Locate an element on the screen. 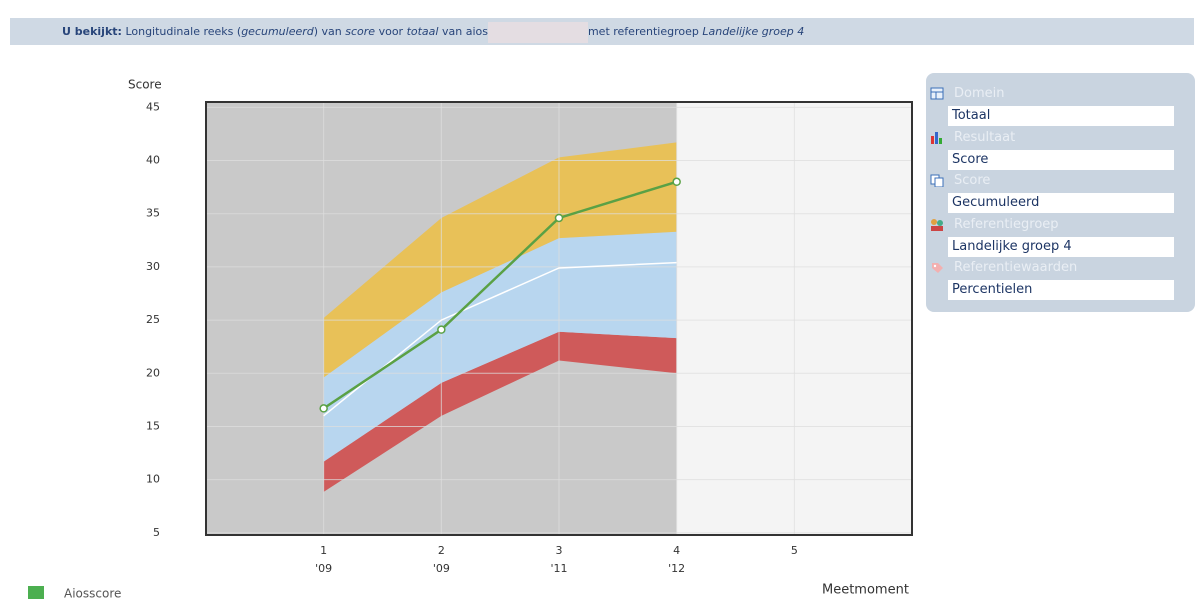  panel-value: Totaal is located at coordinates (1061, 116).